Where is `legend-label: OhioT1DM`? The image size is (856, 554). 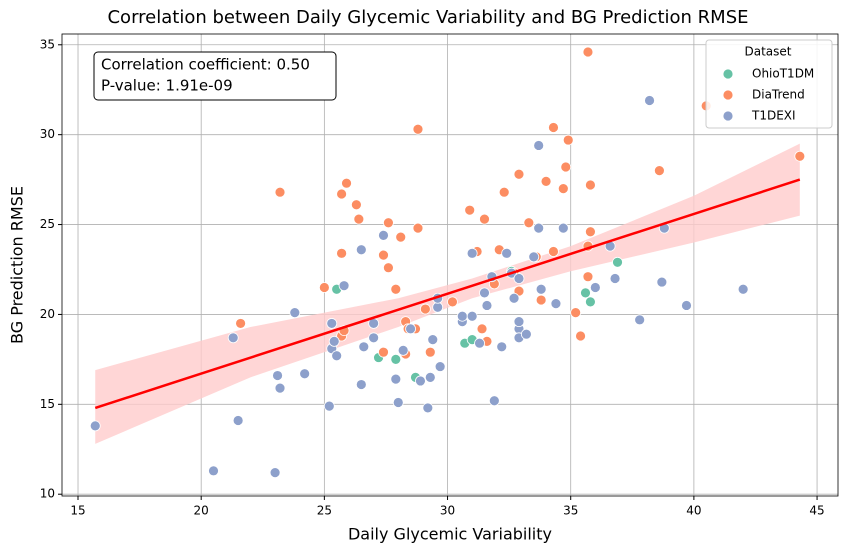 legend-label: OhioT1DM is located at coordinates (783, 74).